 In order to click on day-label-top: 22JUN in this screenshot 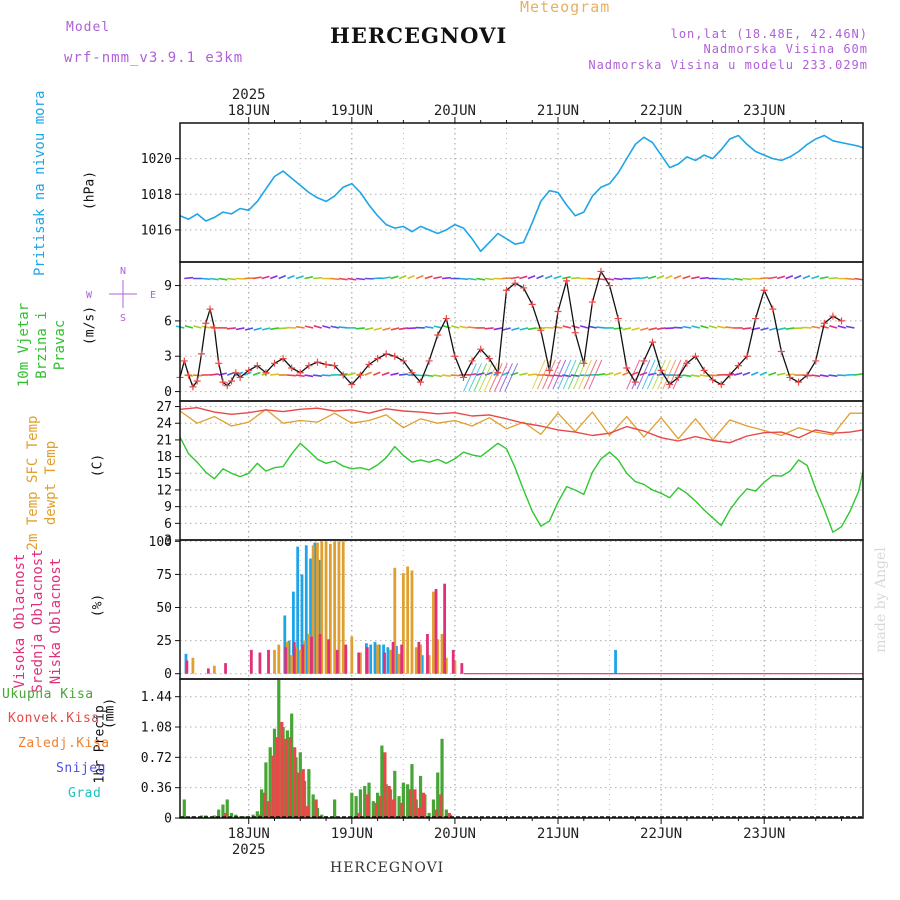, I will do `click(661, 111)`.